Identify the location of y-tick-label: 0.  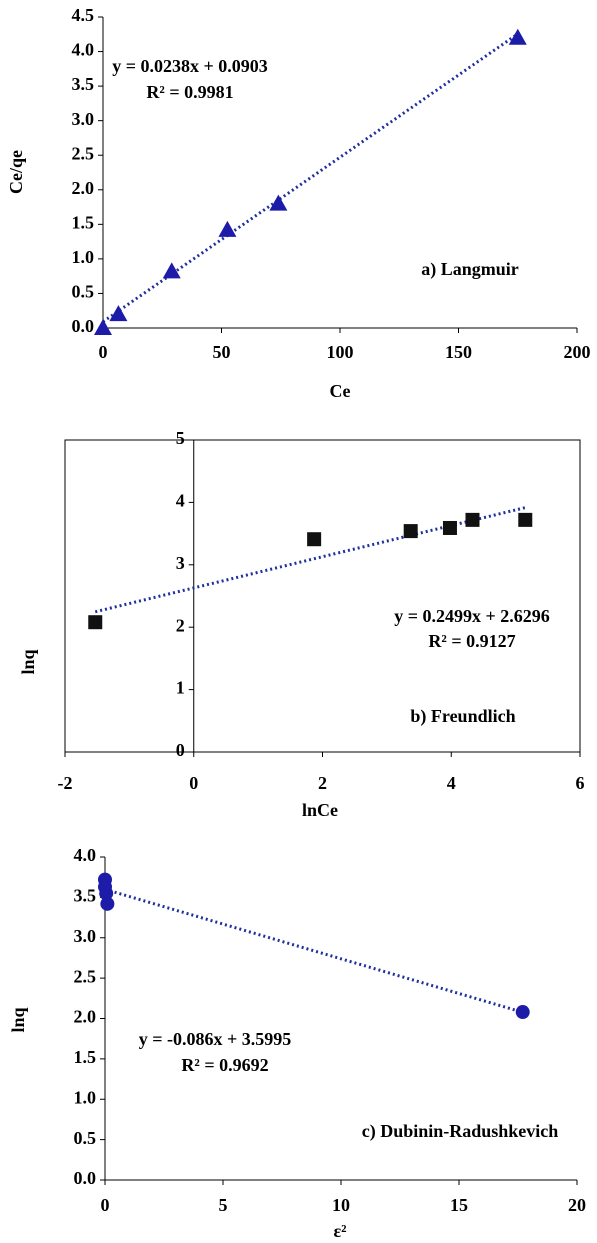
(180, 750).